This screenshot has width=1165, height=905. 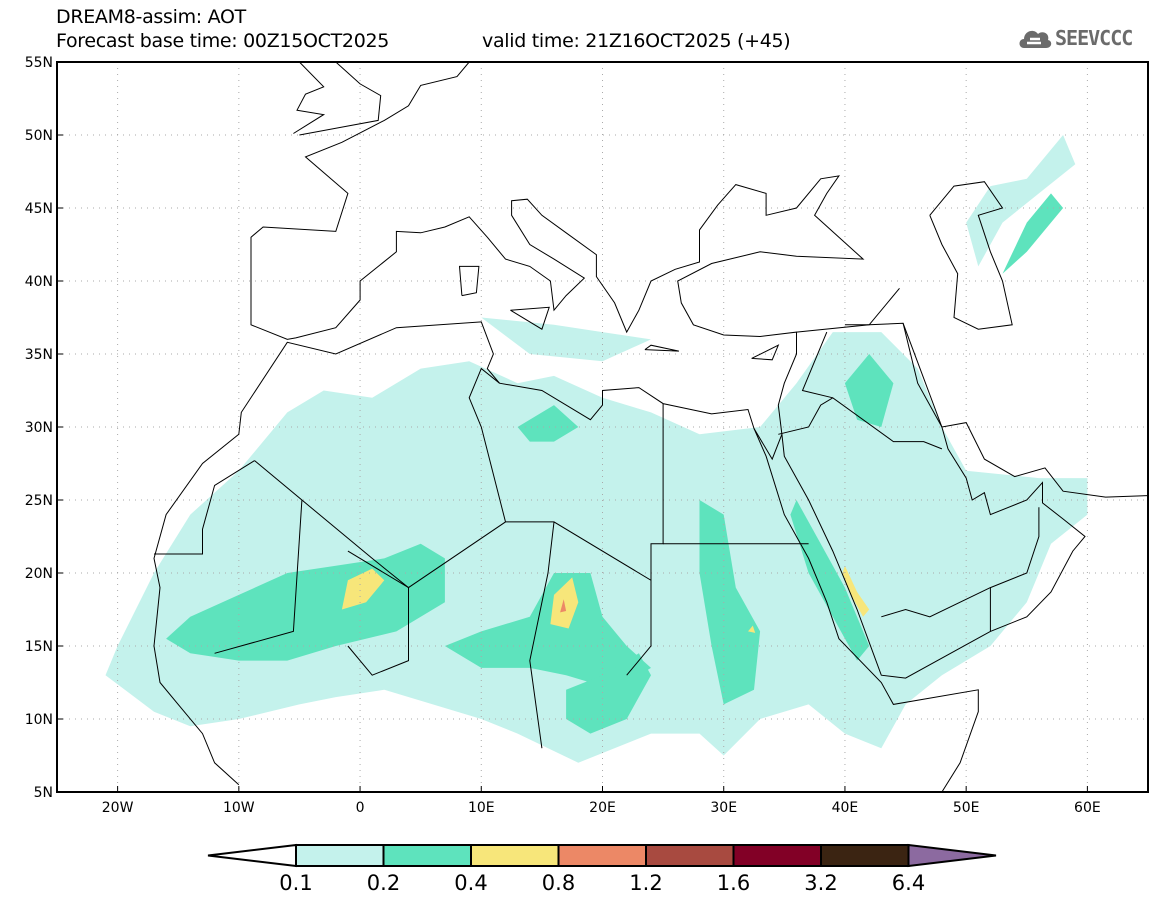 What do you see at coordinates (481, 808) in the screenshot?
I see `lon-tick-label: 10E` at bounding box center [481, 808].